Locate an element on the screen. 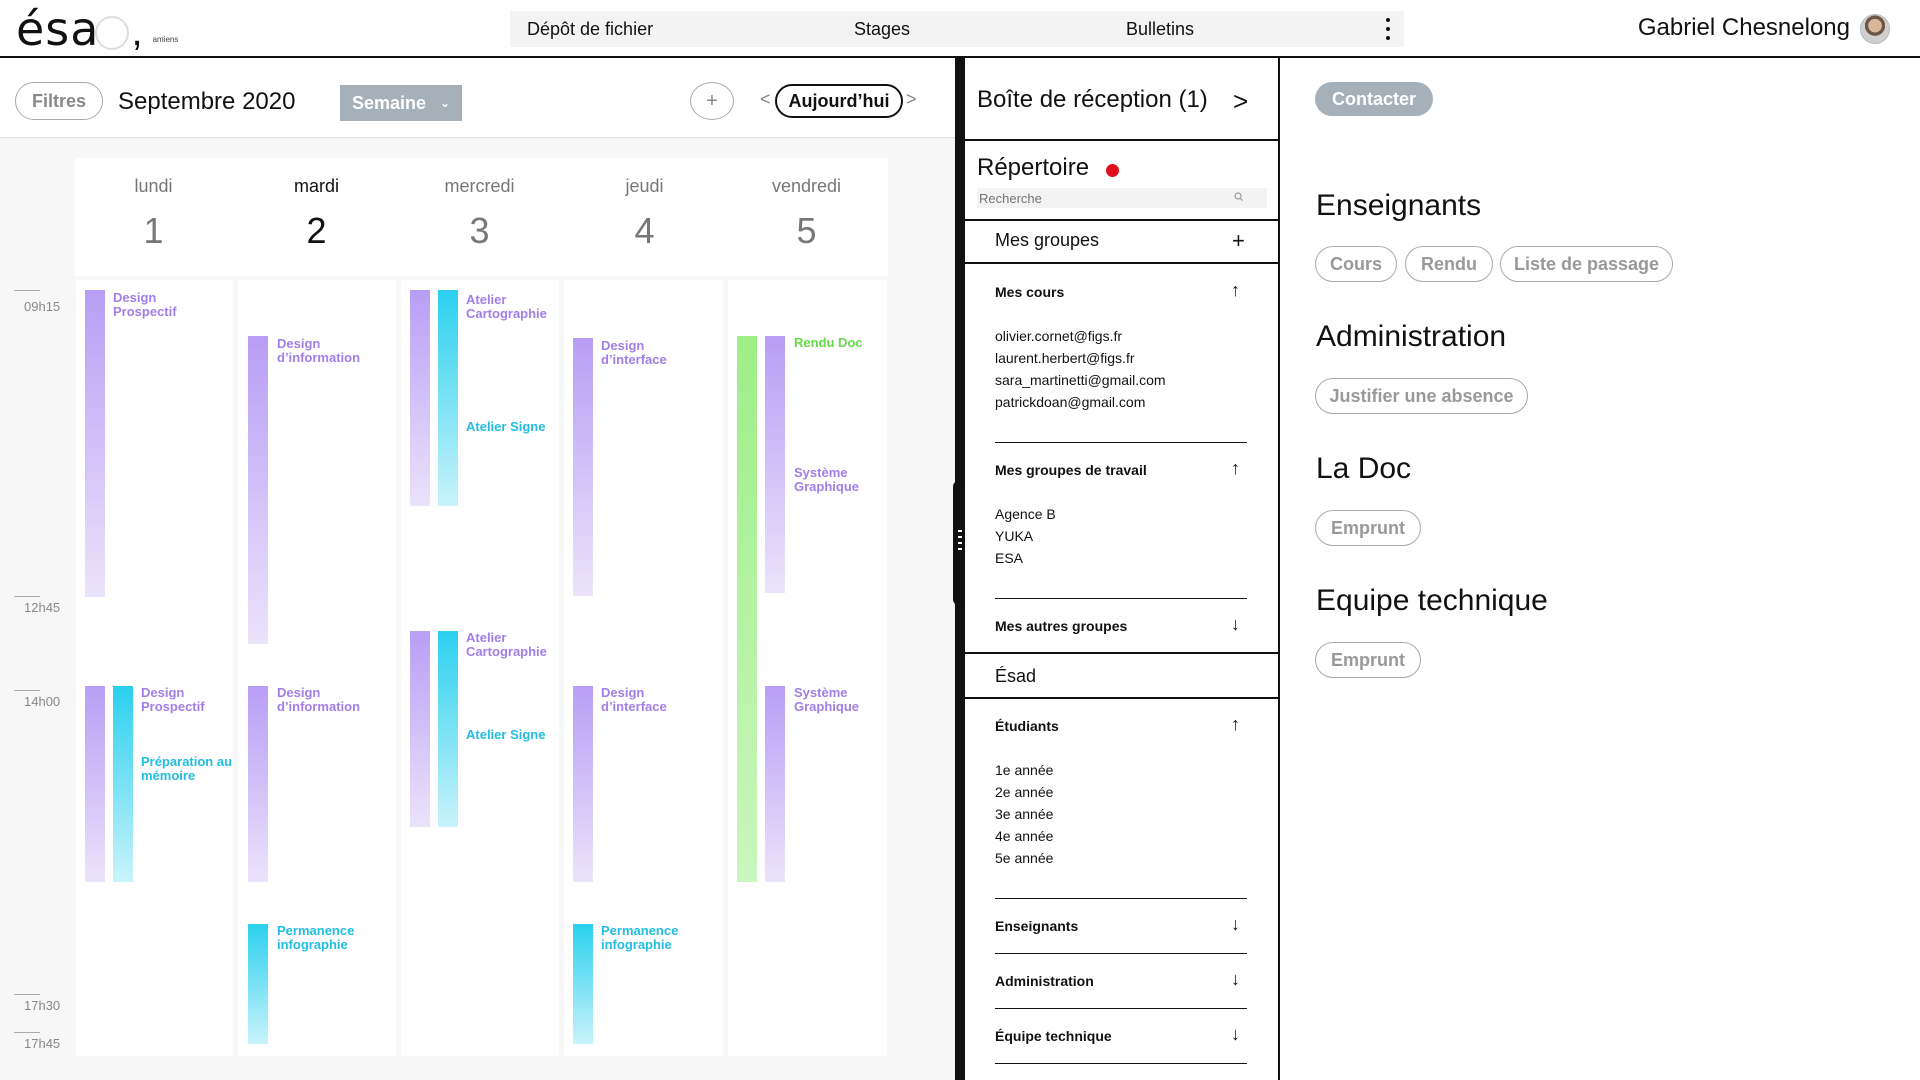 The height and width of the screenshot is (1080, 1920). contact-button: Contacter is located at coordinates (1374, 99).